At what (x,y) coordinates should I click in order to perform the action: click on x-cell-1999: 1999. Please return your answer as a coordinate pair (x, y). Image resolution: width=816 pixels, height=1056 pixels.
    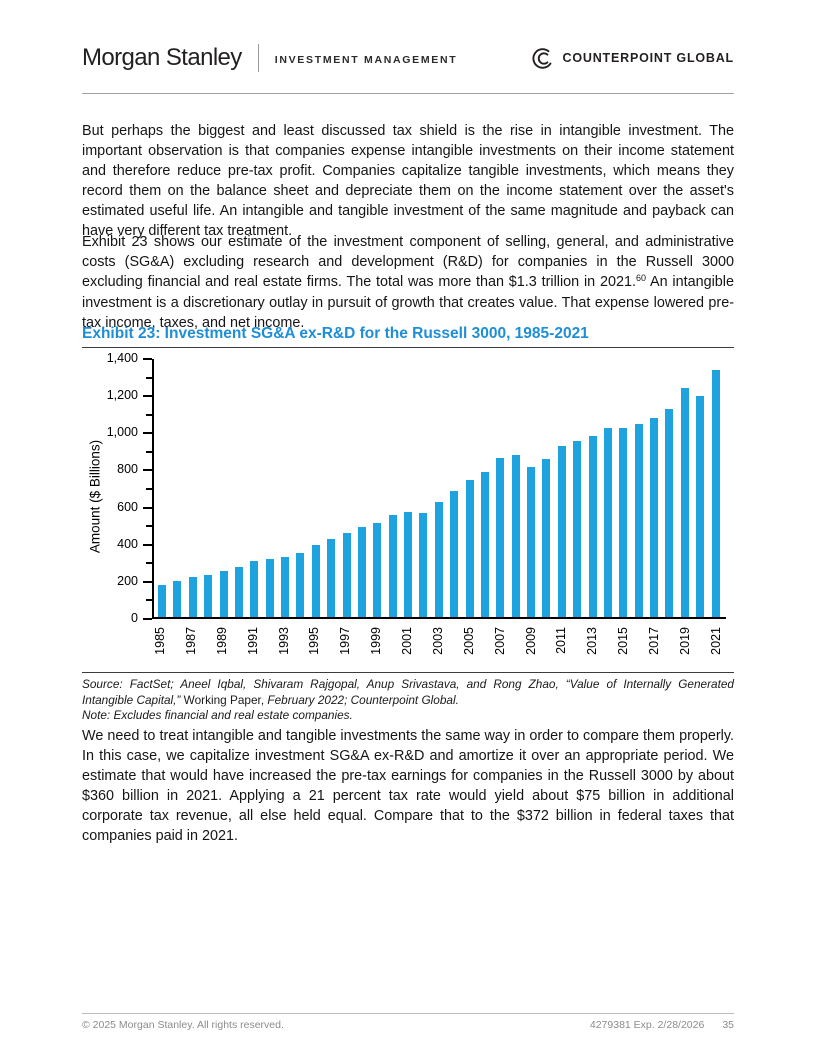
    Looking at the image, I should click on (376, 644).